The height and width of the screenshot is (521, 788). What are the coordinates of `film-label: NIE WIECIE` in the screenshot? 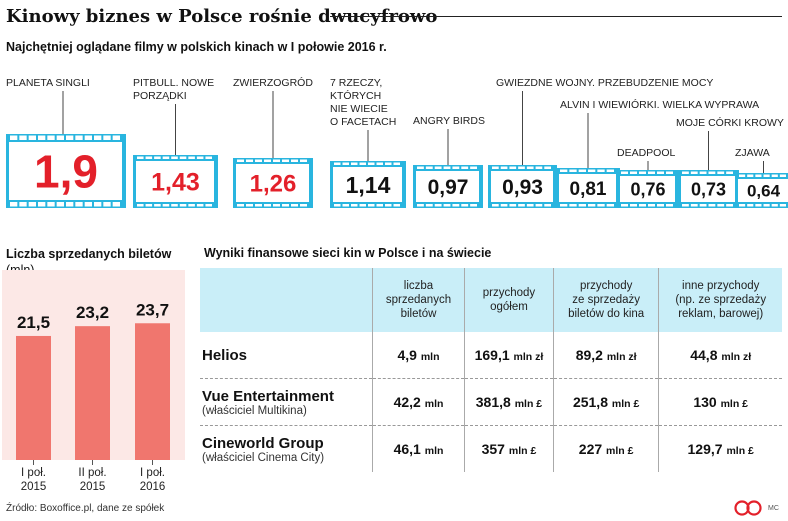 It's located at (359, 109).